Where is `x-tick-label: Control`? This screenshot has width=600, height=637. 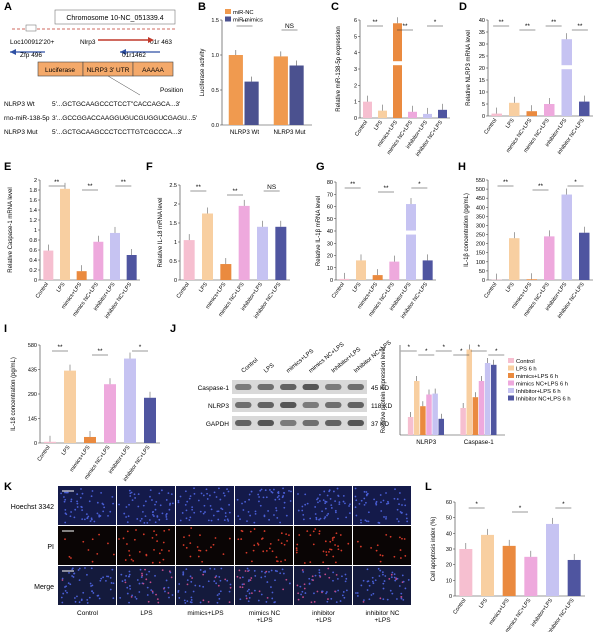
x-tick-label: Control is located at coordinates (42, 291).